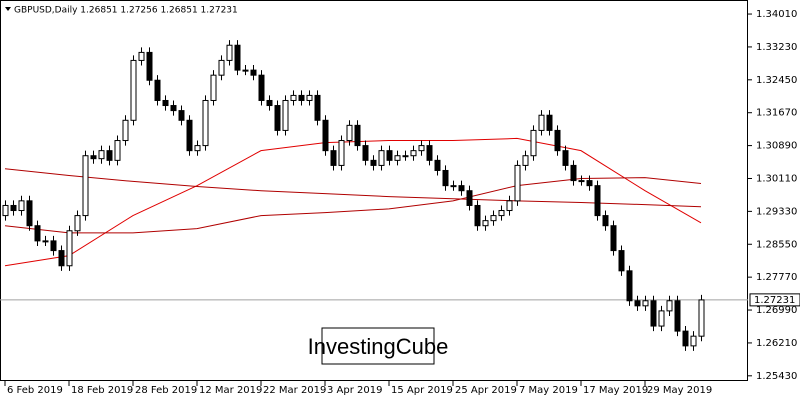 Image resolution: width=800 pixels, height=404 pixels. What do you see at coordinates (35, 390) in the screenshot?
I see `x-tick-label: 6 Feb 2019` at bounding box center [35, 390].